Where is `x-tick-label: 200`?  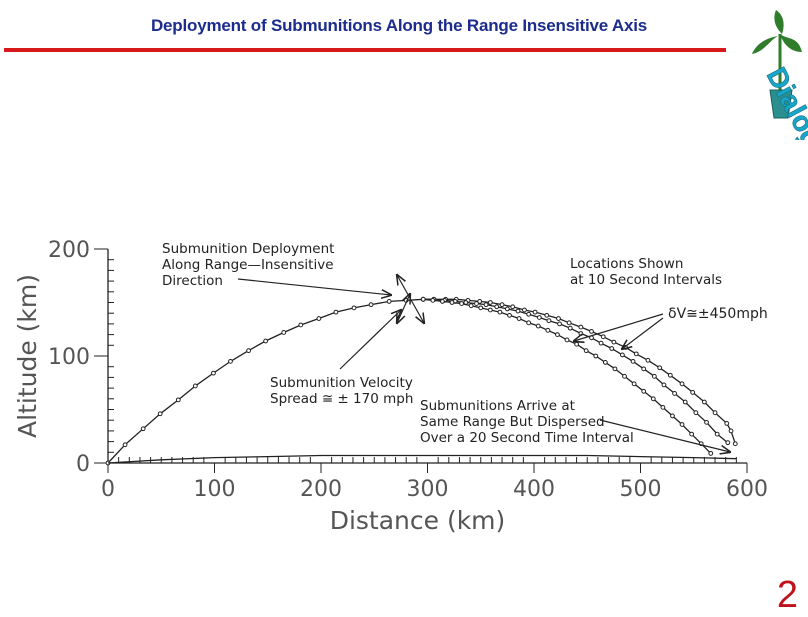
x-tick-label: 200 is located at coordinates (321, 489).